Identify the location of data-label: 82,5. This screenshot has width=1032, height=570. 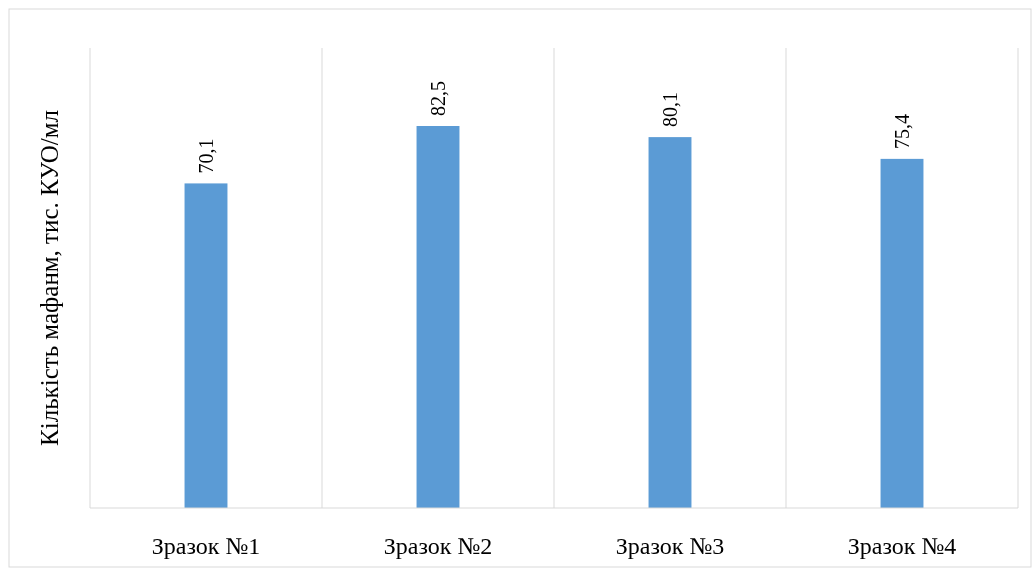
(438, 98).